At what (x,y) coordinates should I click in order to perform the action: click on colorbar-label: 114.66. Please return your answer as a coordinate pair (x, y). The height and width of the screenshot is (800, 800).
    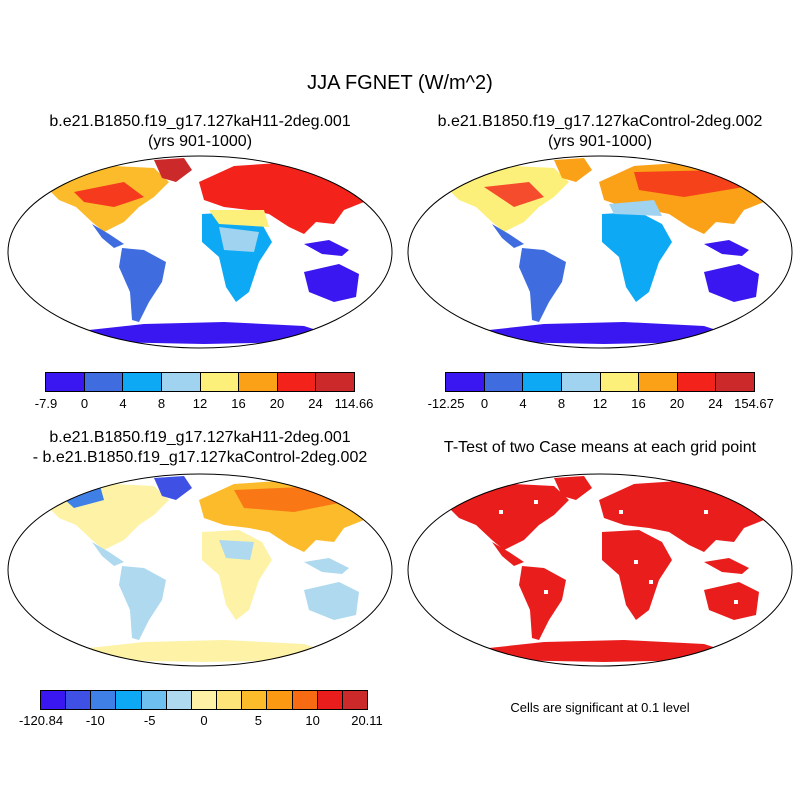
    Looking at the image, I should click on (354, 403).